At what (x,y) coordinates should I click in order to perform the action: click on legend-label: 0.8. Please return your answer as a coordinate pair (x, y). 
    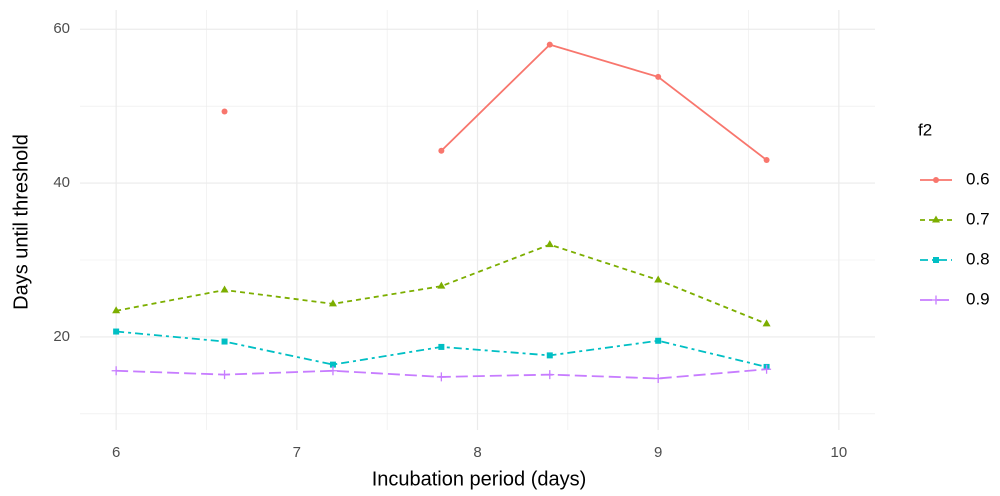
    Looking at the image, I should click on (978, 258).